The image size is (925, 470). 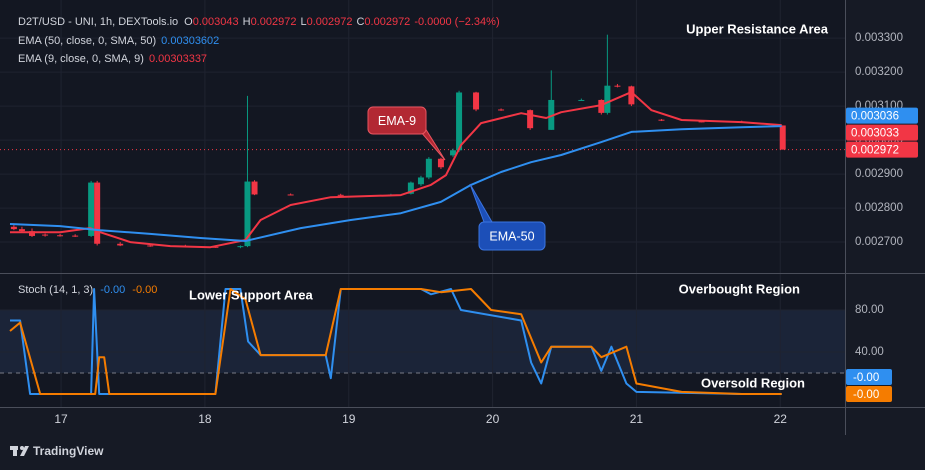 I want to click on ohlc-value: 0.003043, so click(x=216, y=22).